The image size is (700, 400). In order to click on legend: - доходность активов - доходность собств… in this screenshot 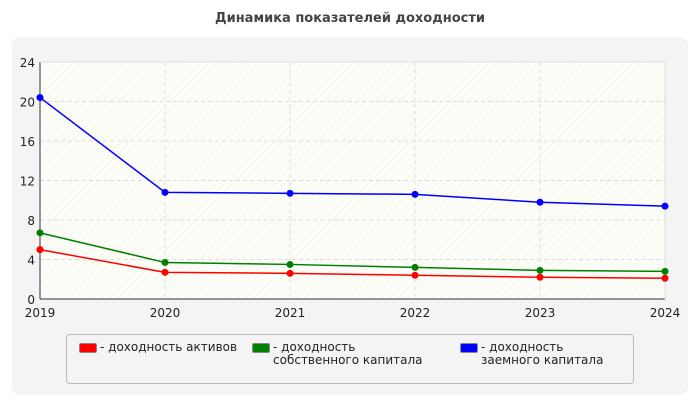, I will do `click(350, 359)`.